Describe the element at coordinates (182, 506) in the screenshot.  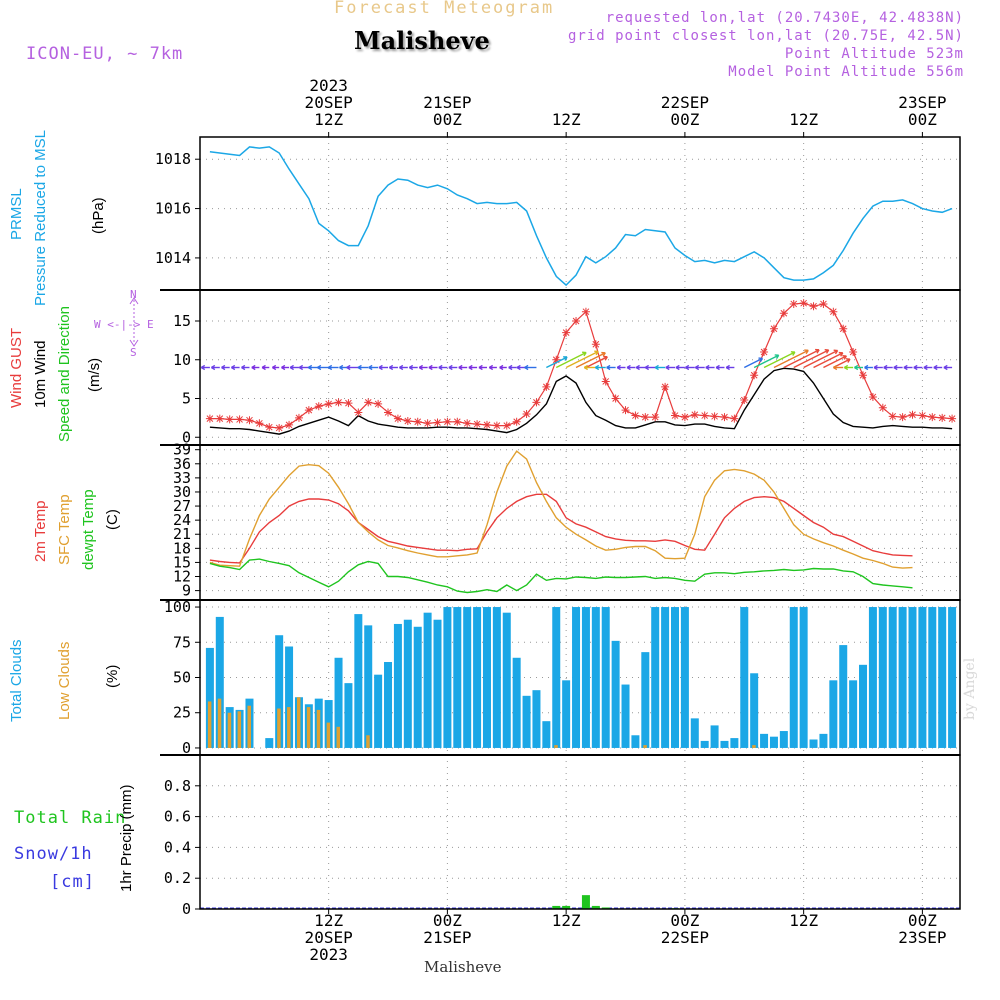
I see `y-tick-label: 27` at that location.